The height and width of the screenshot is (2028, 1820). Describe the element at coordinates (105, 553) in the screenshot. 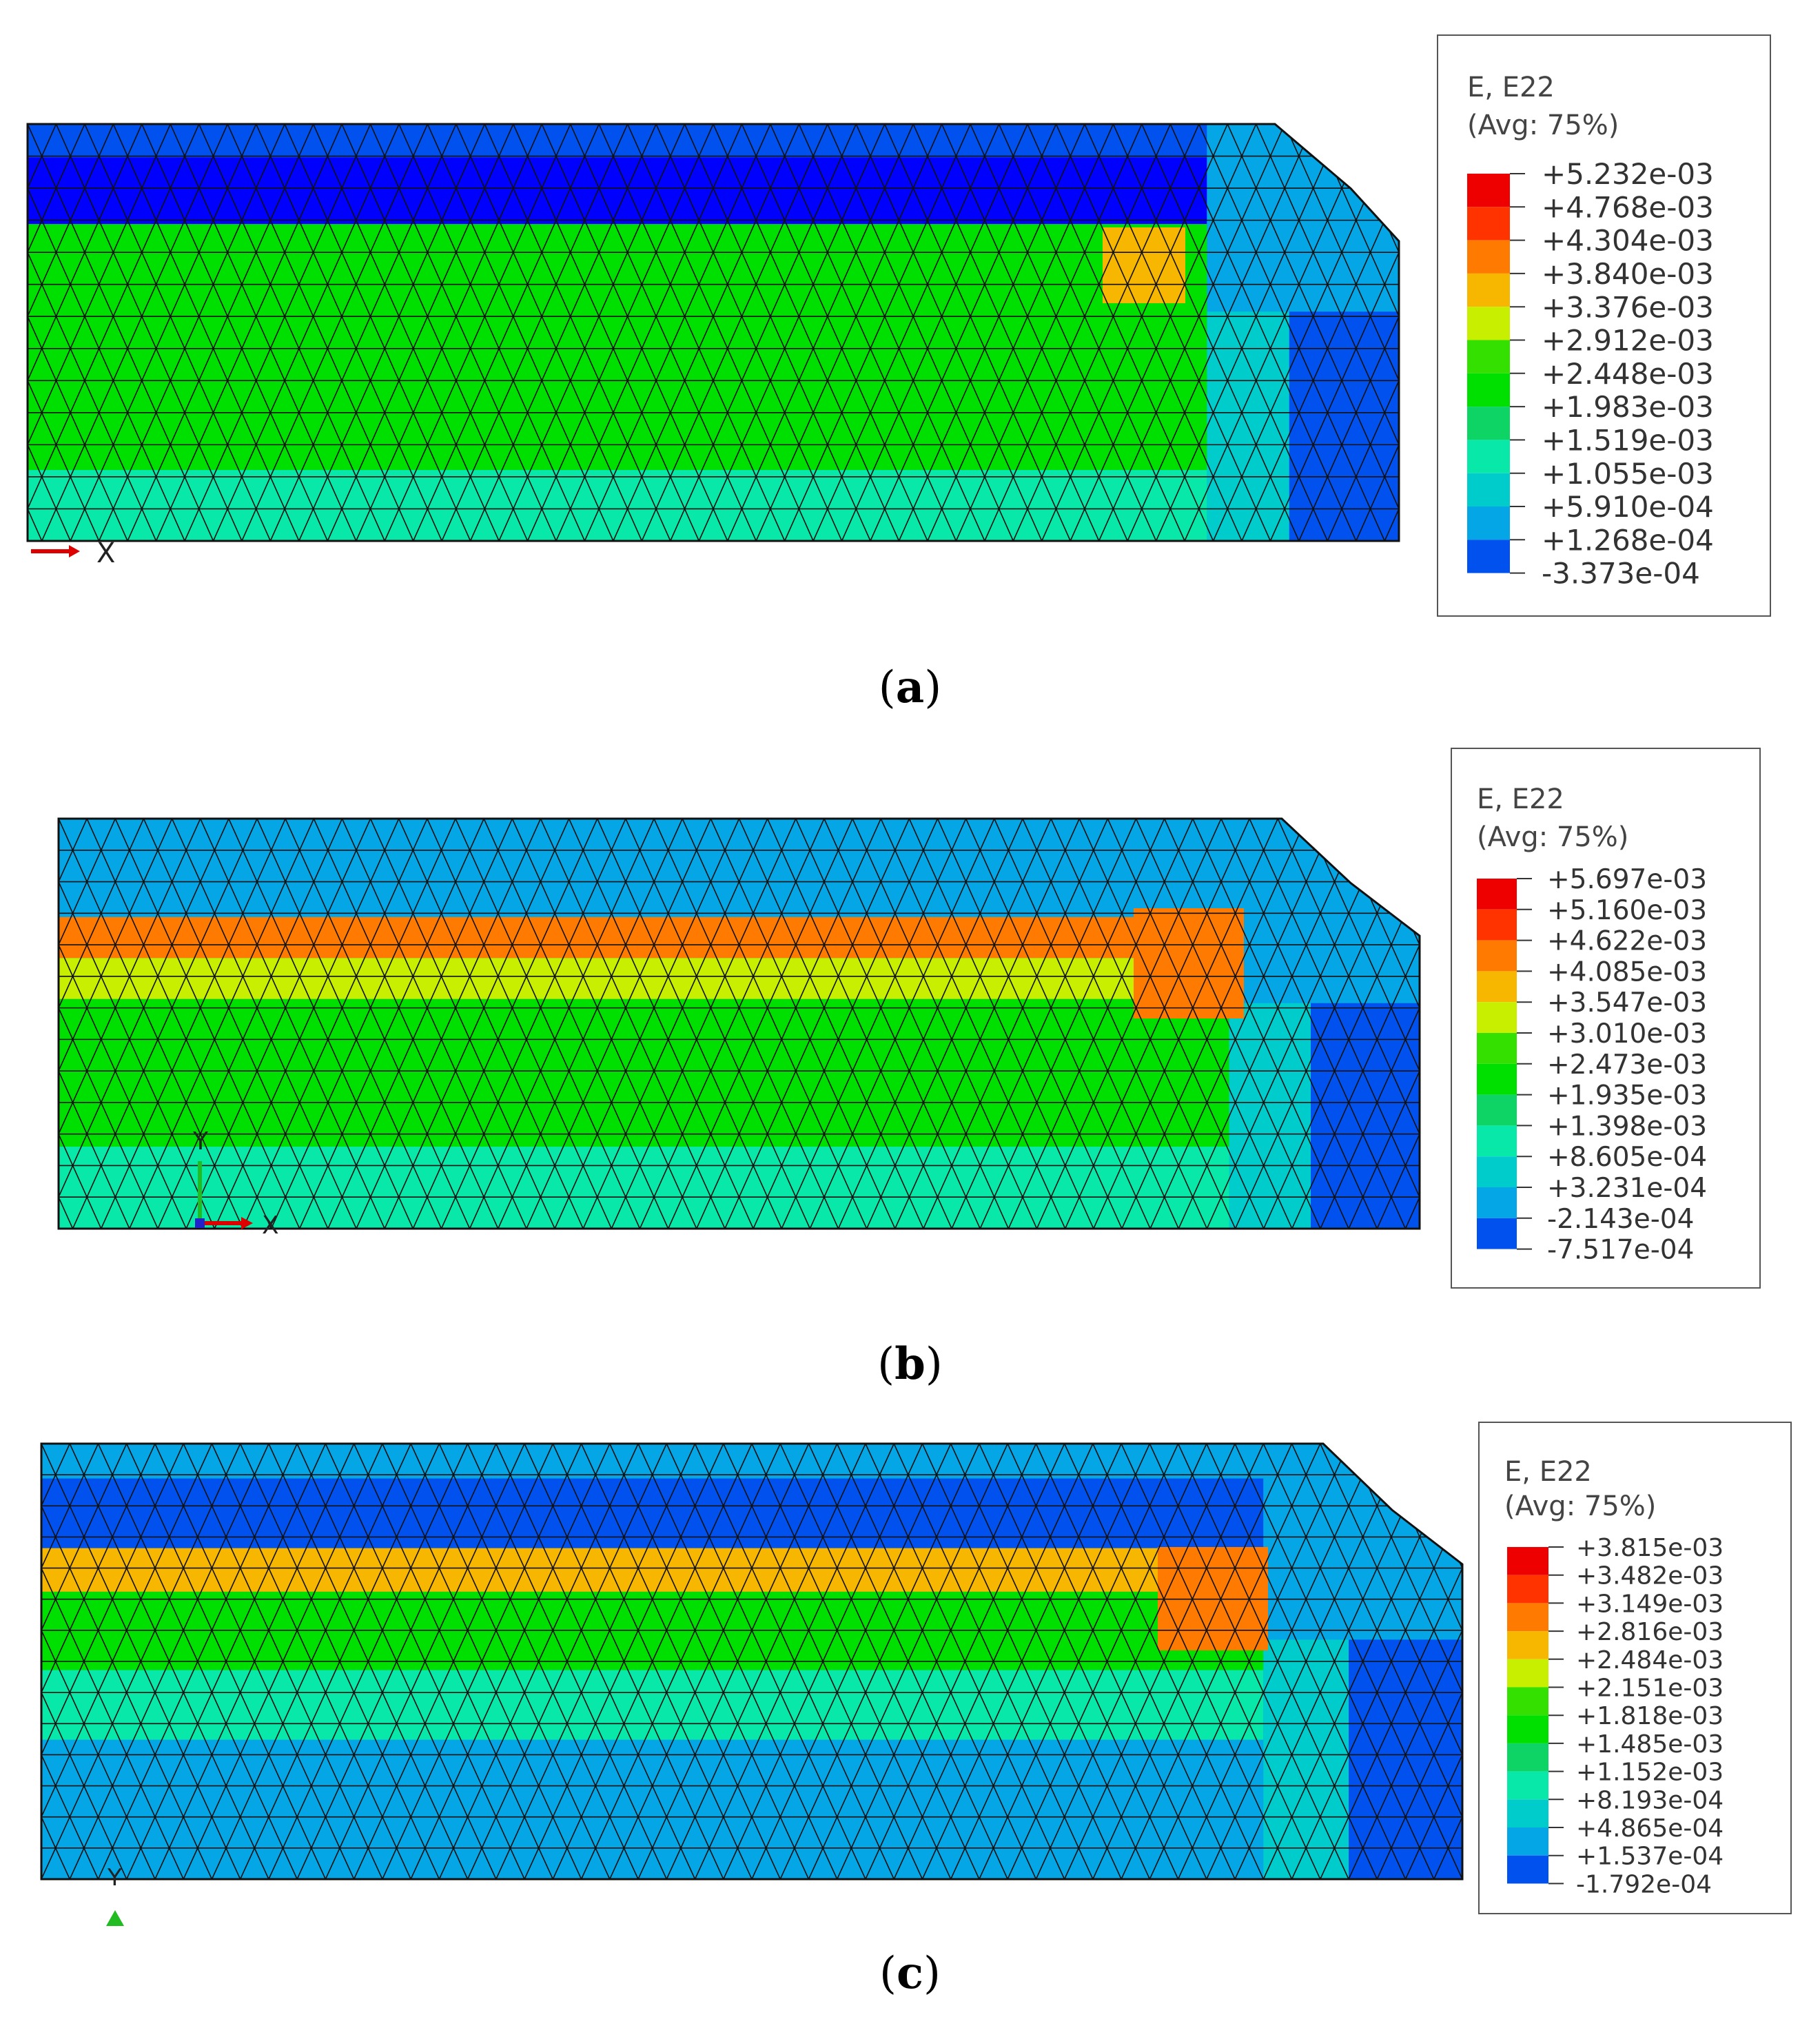

I see `triad-x-label-a: X` at that location.